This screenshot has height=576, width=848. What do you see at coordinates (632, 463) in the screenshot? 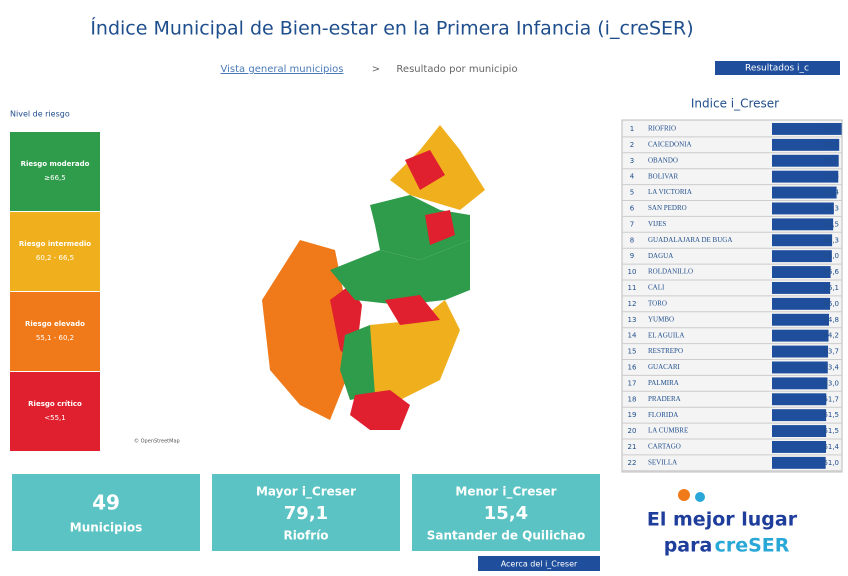
I see `rank: 22` at bounding box center [632, 463].